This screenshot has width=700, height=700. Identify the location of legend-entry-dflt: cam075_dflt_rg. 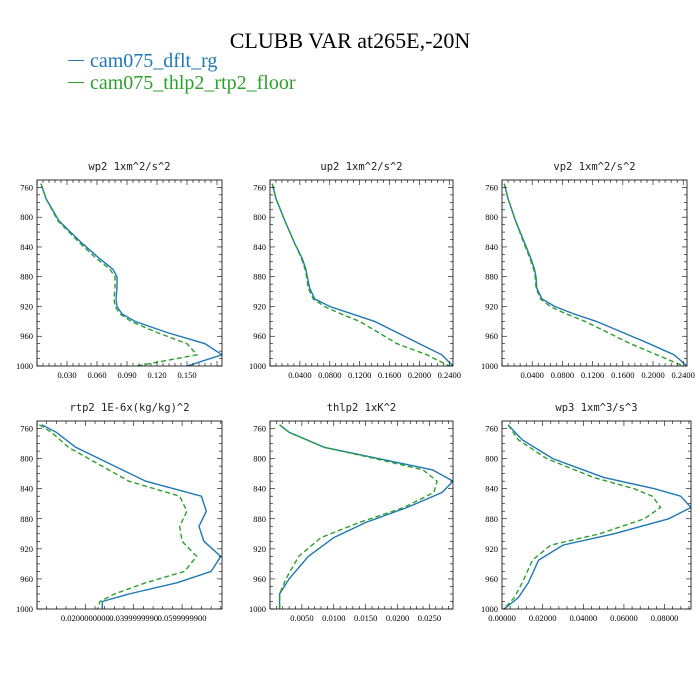
(182, 61).